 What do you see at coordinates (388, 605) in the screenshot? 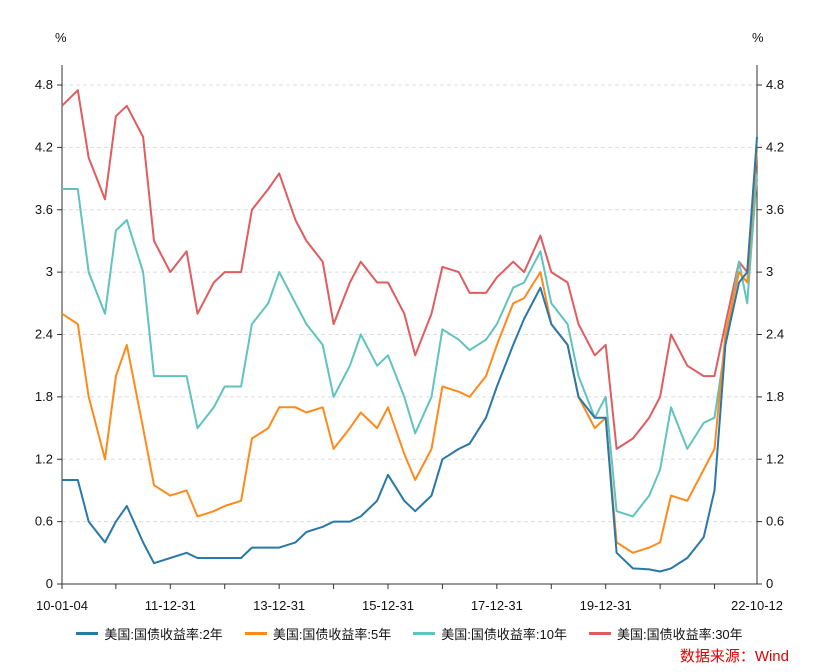
I see `x-tick-label: 15-12-31` at bounding box center [388, 605].